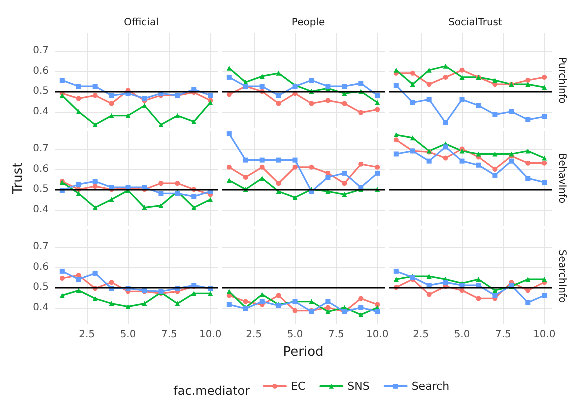  What do you see at coordinates (562, 277) in the screenshot?
I see `y2-axis-title: SearchInfo` at bounding box center [562, 277].